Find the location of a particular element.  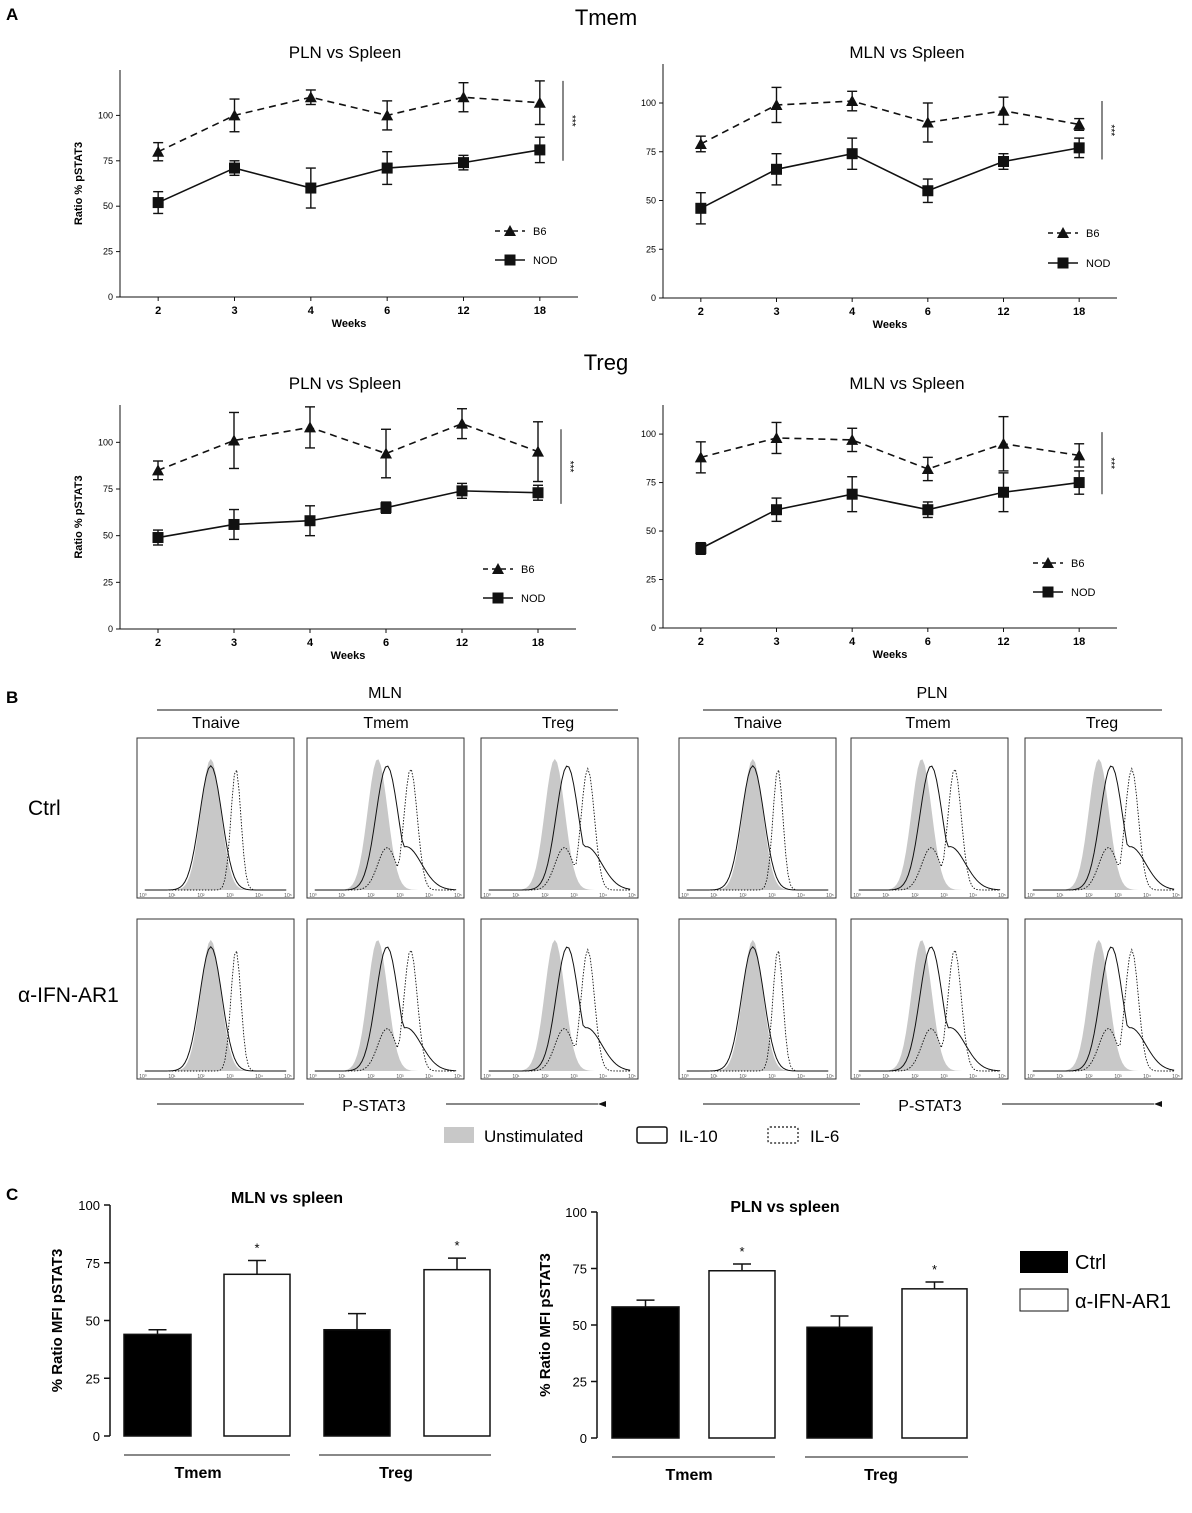

y-axis-label: % Ratio MFI pSTAT3 is located at coordinates (57, 1321).